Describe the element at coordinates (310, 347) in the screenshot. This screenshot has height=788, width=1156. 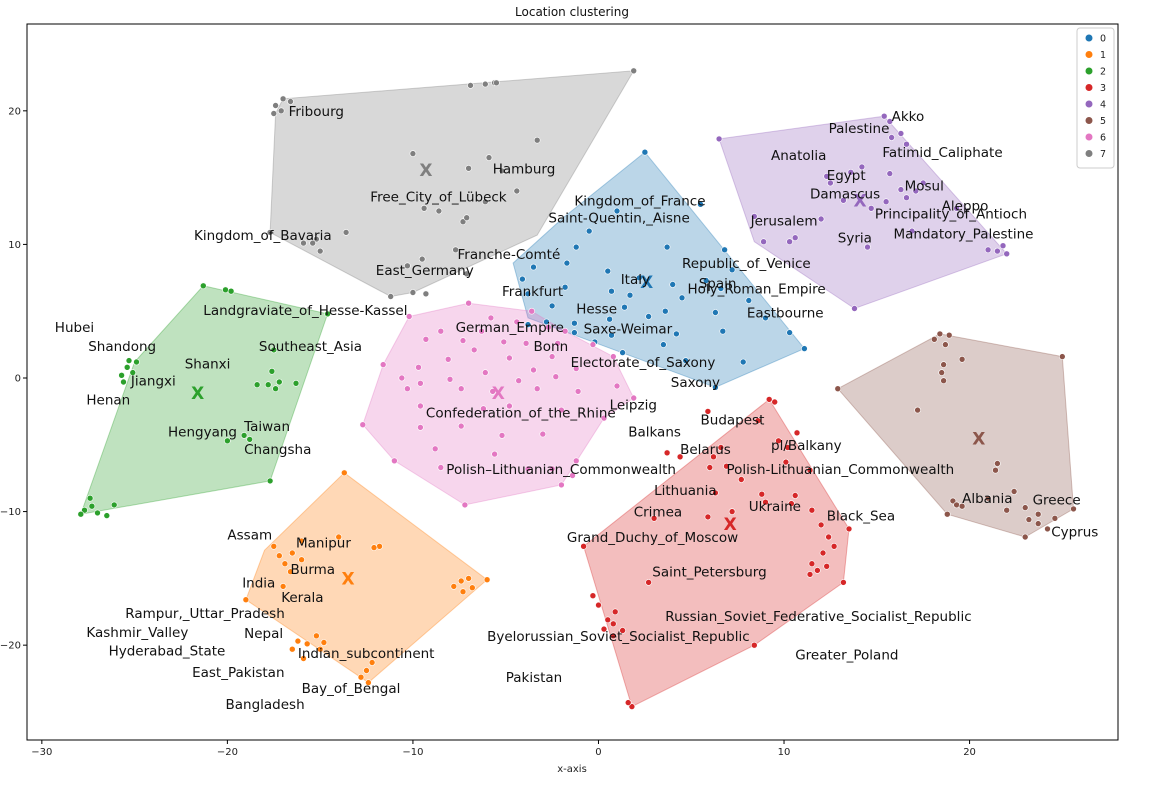
I see `point-label: Southeast_Asia` at that location.